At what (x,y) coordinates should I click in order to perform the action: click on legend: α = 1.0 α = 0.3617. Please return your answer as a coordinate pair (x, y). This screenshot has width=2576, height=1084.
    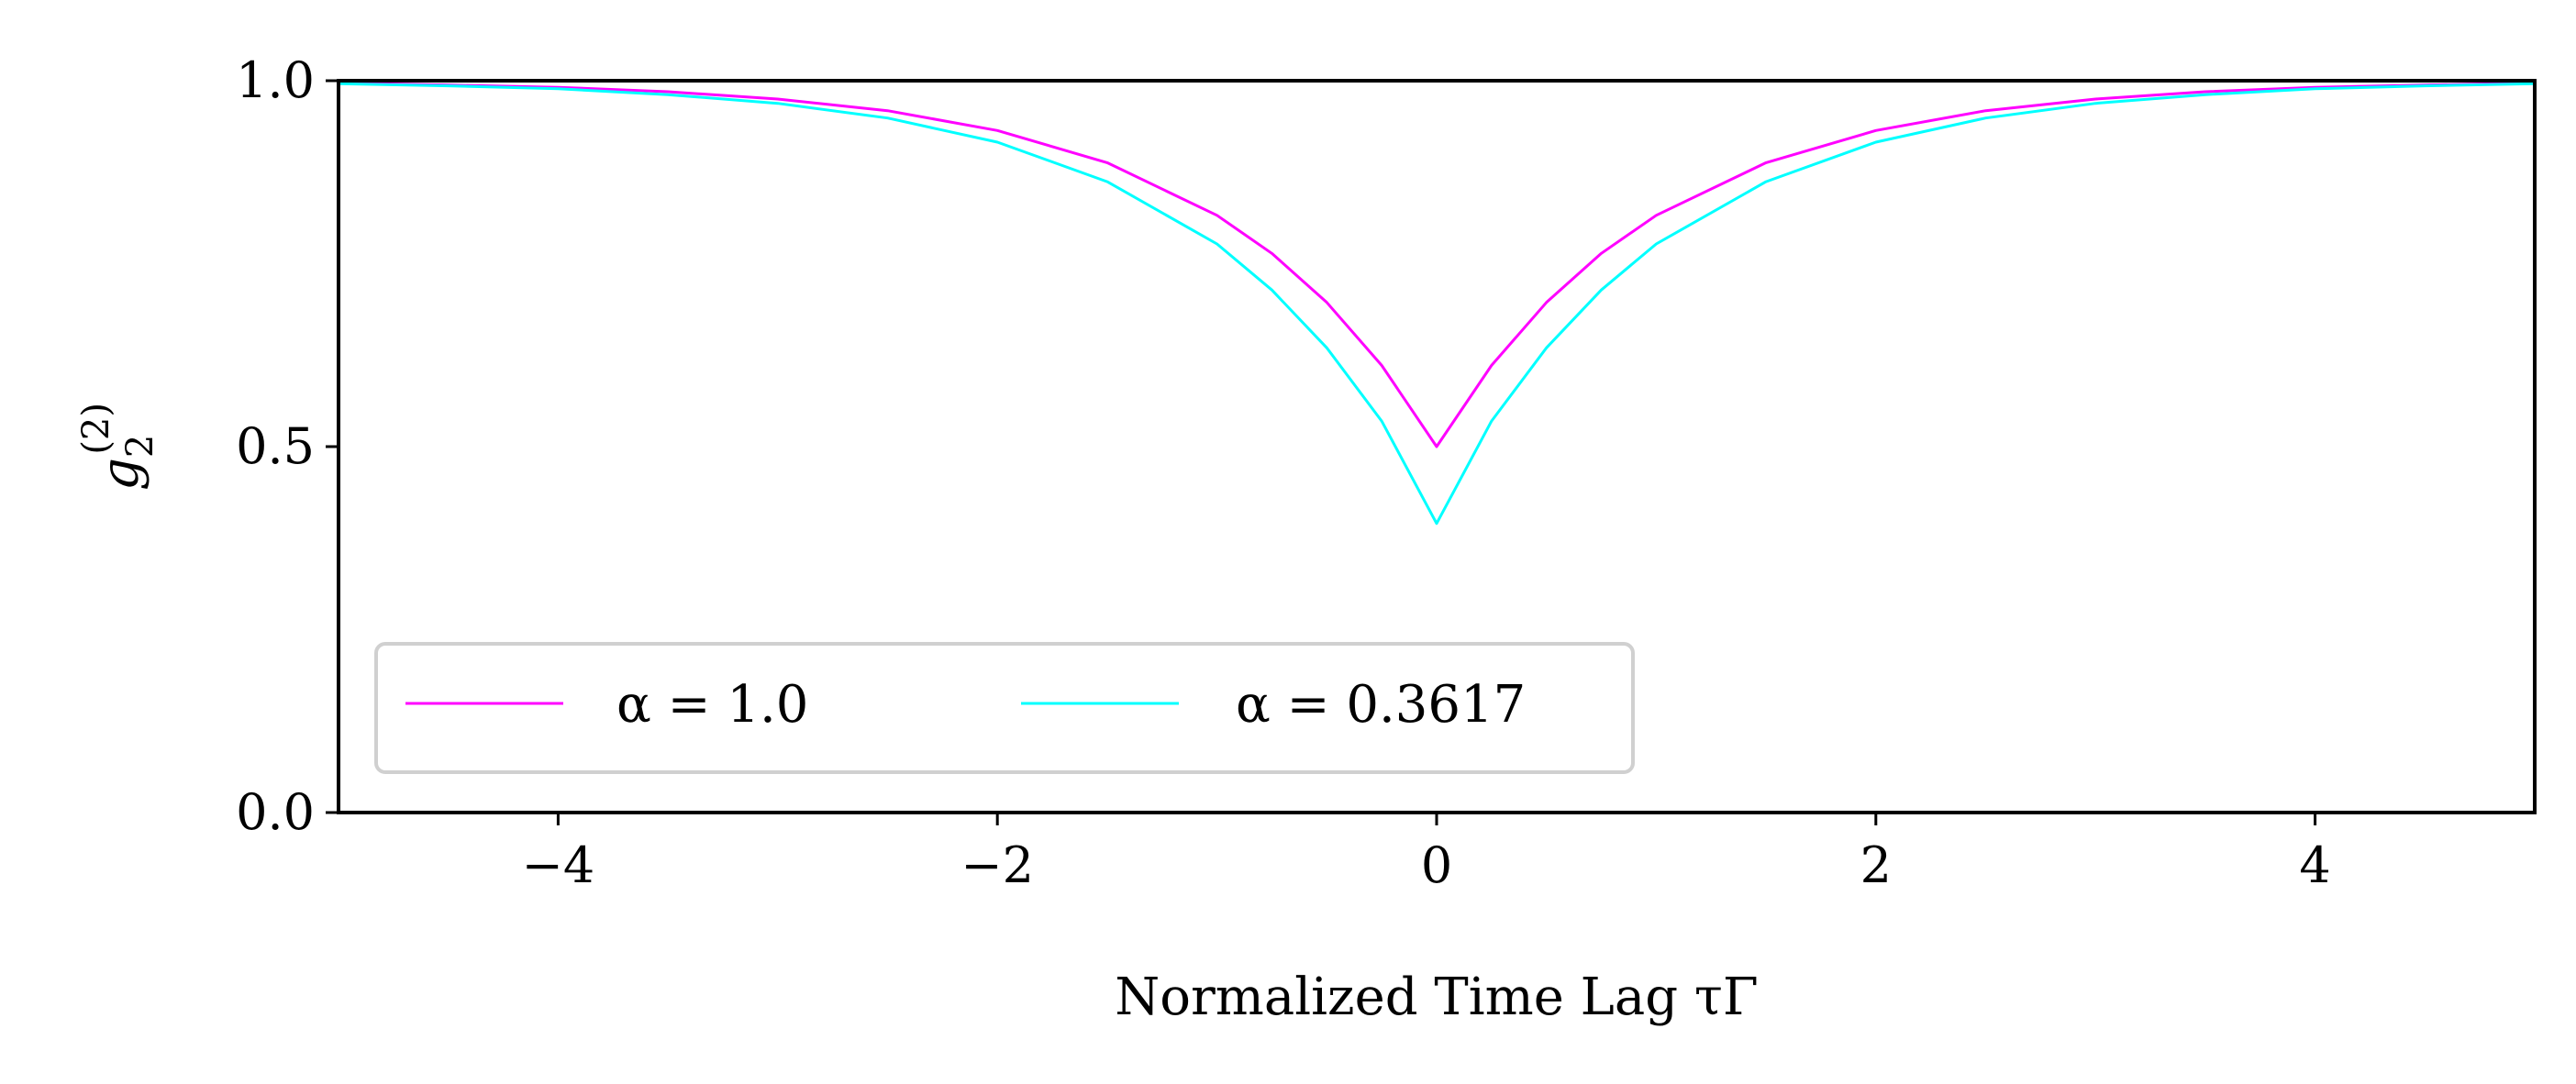
    Looking at the image, I should click on (1004, 708).